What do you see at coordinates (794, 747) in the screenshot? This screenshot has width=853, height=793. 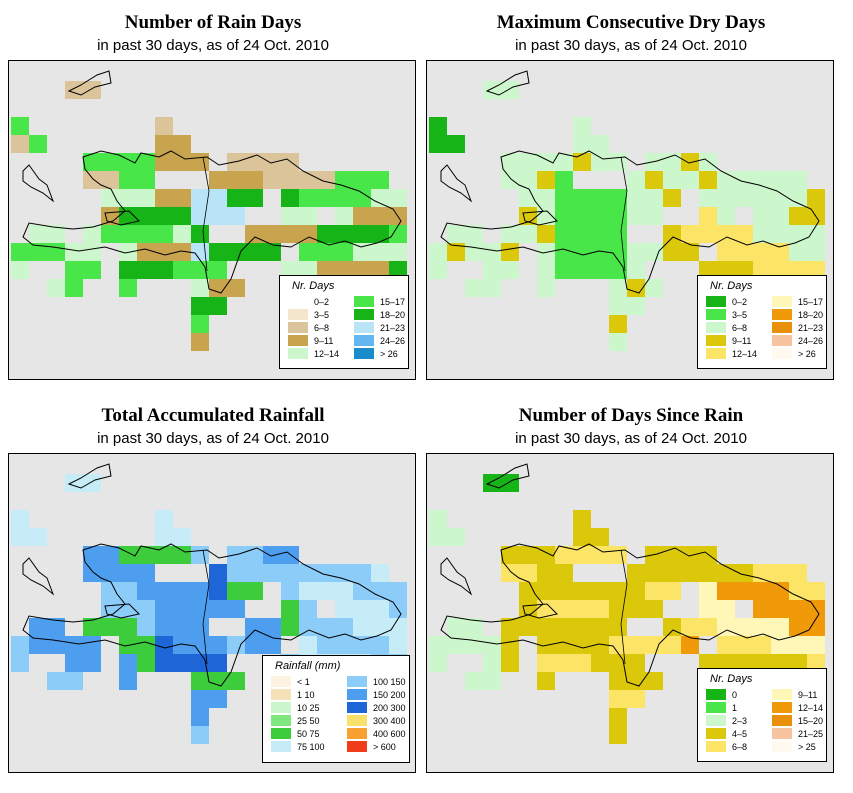 I see `legend-item: > 25` at bounding box center [794, 747].